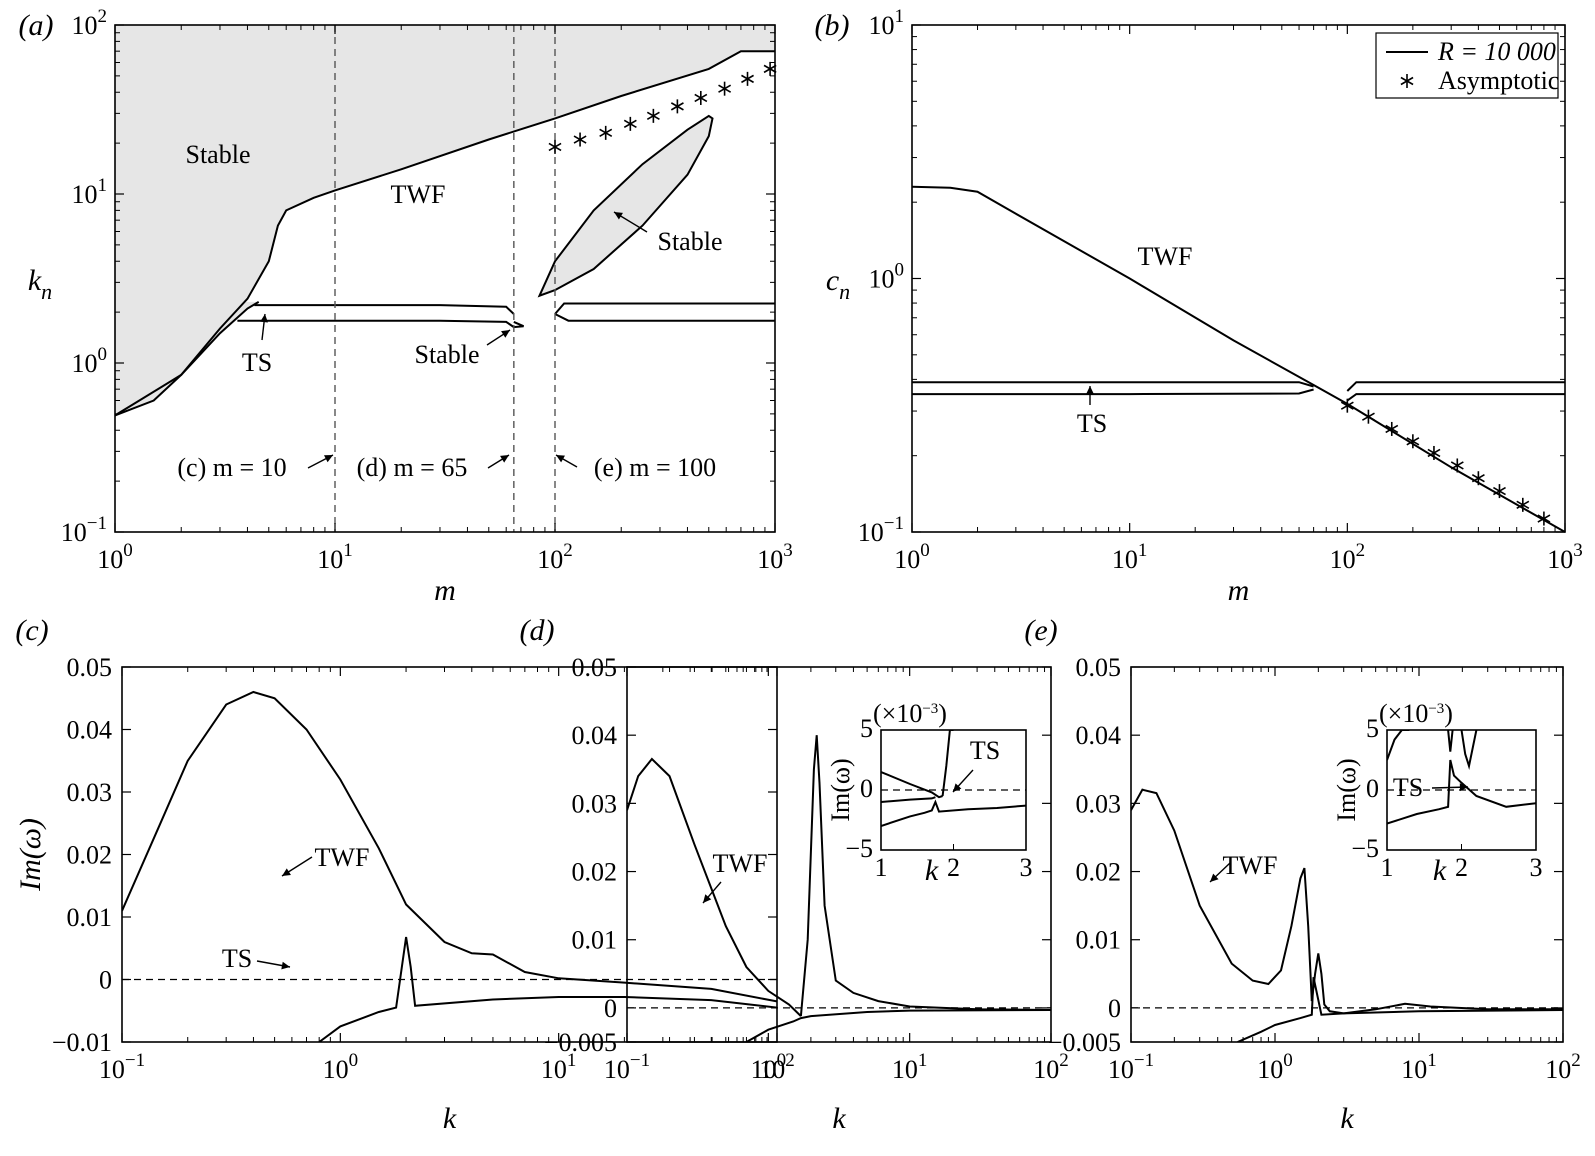 The height and width of the screenshot is (1156, 1595). Describe the element at coordinates (1113, 392) in the screenshot. I see `curve-ts_lower` at that location.